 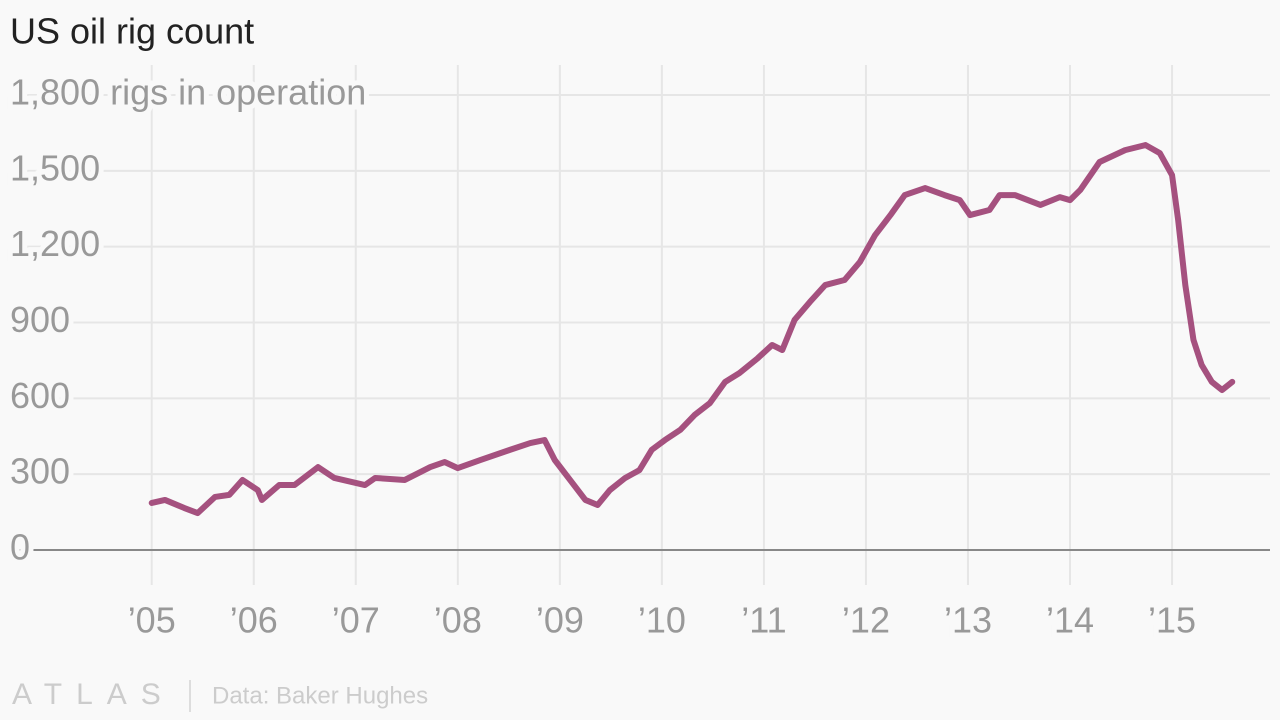 I want to click on x-tick-label: ’15, so click(x=1172, y=620).